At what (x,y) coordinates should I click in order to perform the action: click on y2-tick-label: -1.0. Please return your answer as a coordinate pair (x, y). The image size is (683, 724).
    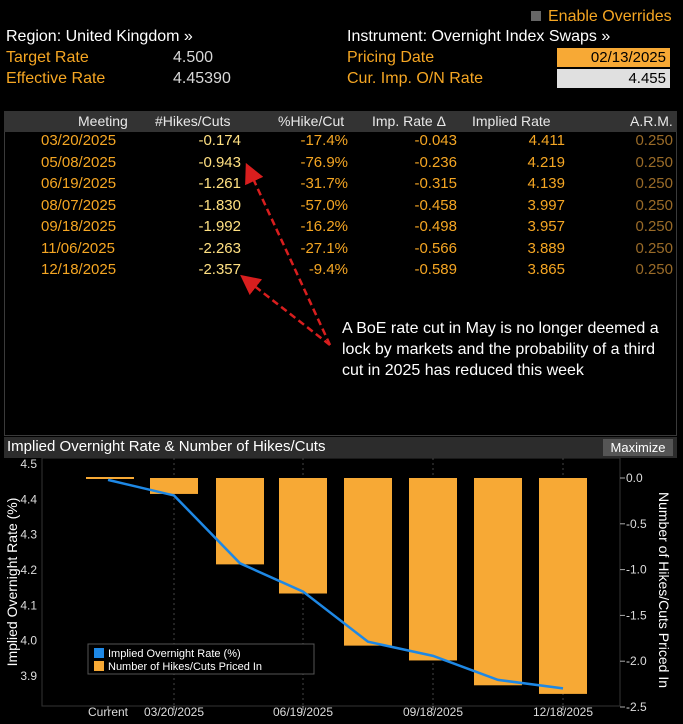
    Looking at the image, I should click on (636, 570).